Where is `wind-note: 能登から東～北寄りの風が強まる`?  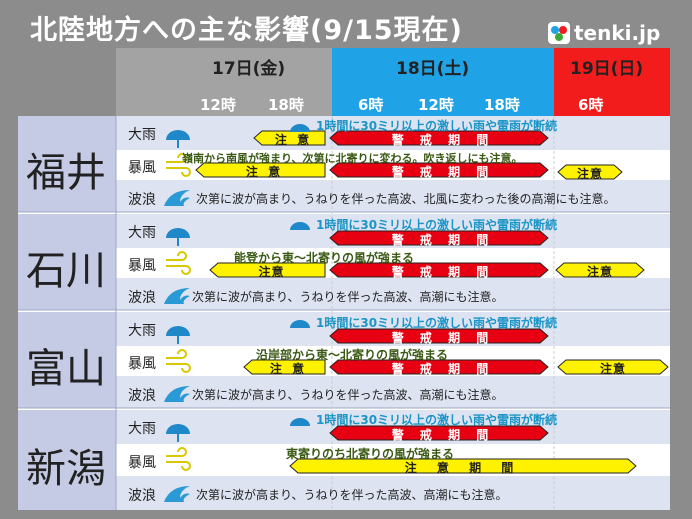 wind-note: 能登から東～北寄りの風が強まる is located at coordinates (324, 258).